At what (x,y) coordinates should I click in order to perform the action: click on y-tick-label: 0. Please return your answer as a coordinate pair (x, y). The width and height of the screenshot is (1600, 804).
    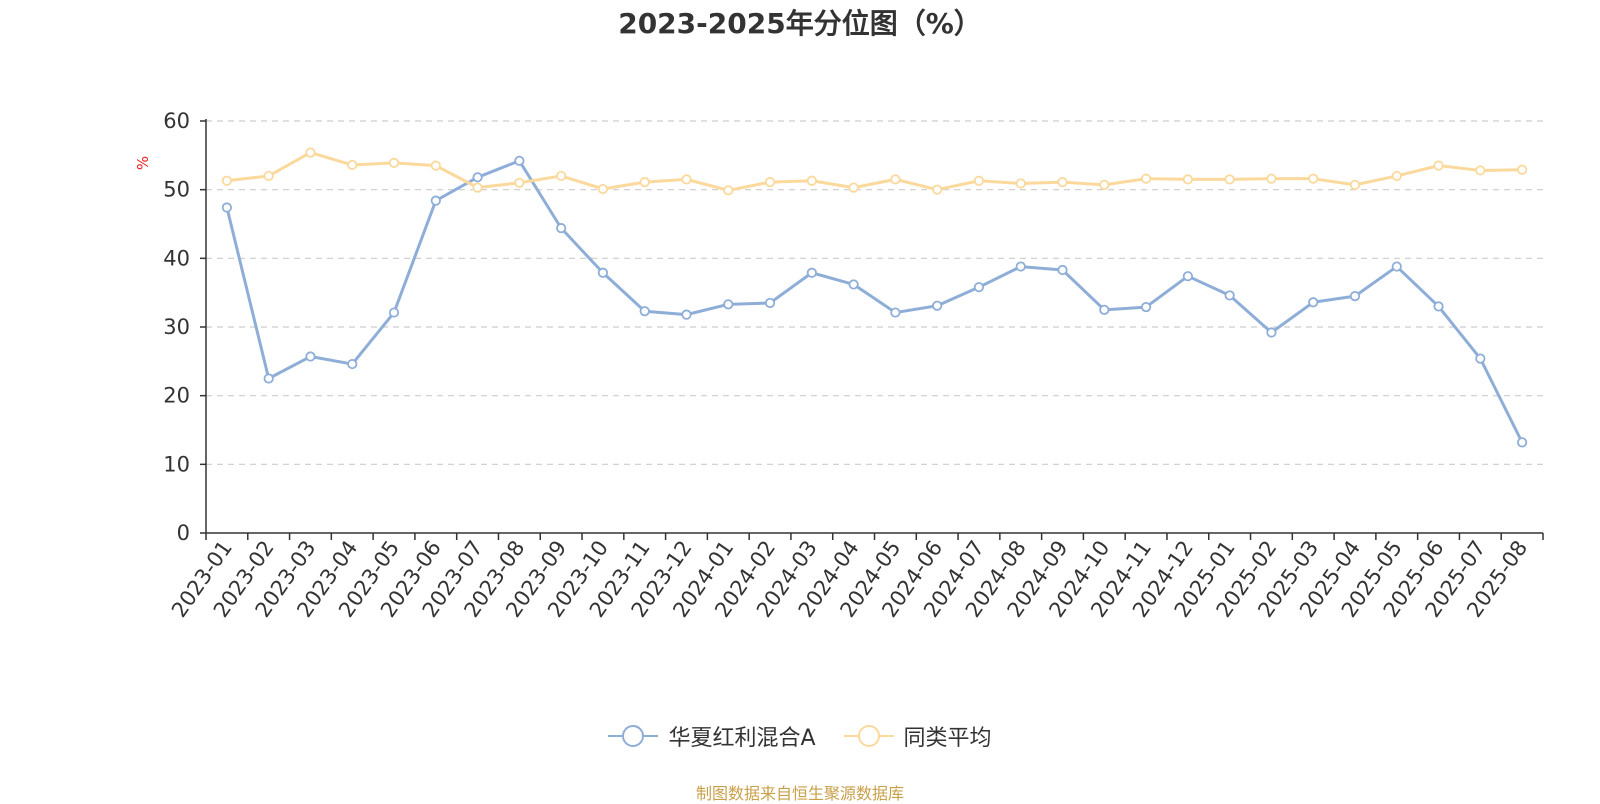
    Looking at the image, I should click on (183, 533).